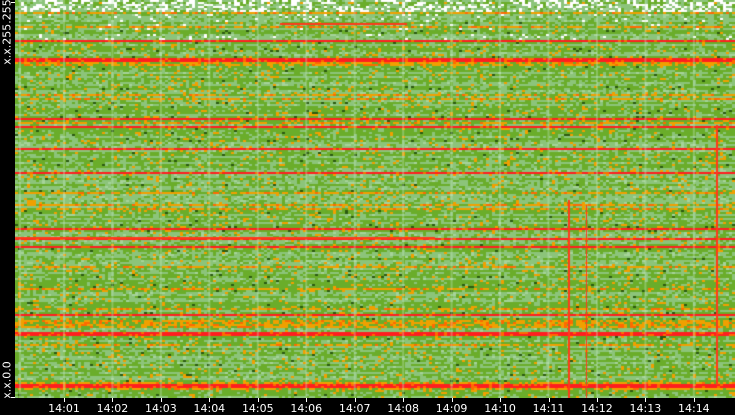 The width and height of the screenshot is (735, 415). I want to click on x-tick-label: 14:03, so click(161, 408).